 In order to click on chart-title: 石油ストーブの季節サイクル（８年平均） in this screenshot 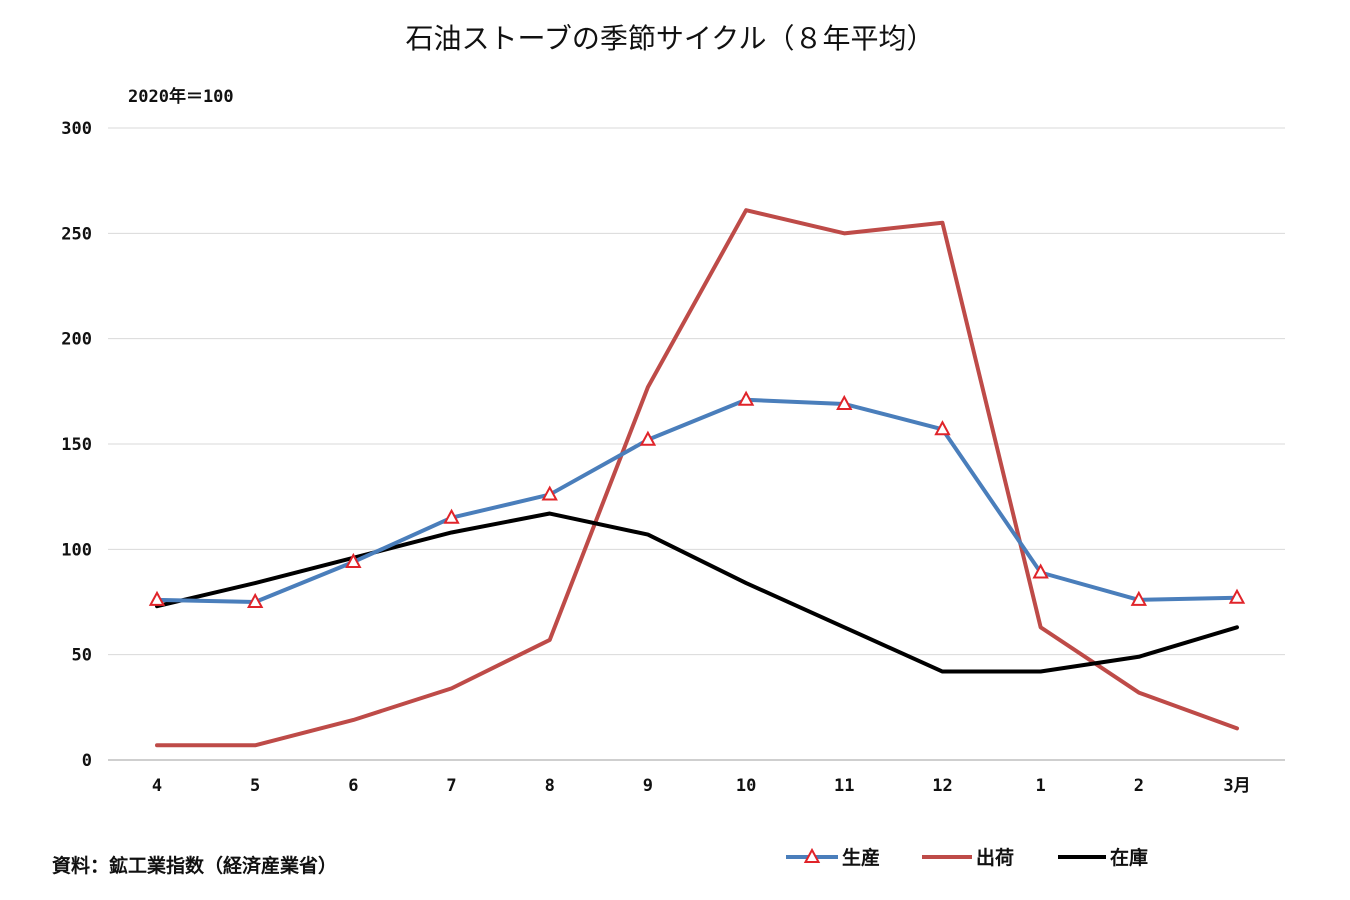, I will do `click(670, 38)`.